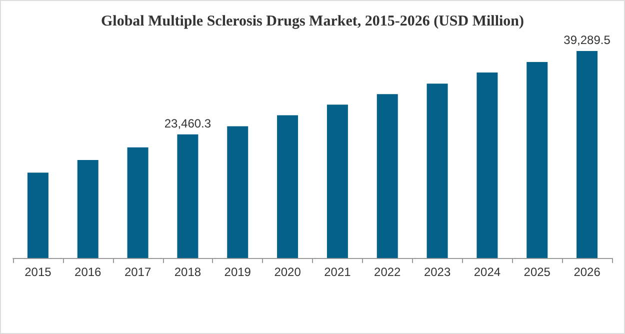  What do you see at coordinates (338, 272) in the screenshot?
I see `x-tick-label: 2021` at bounding box center [338, 272].